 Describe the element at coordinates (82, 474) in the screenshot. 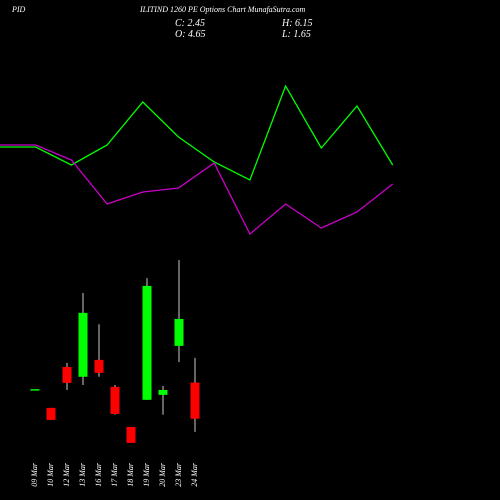

I see `x-tick-label: 13 Mar` at that location.